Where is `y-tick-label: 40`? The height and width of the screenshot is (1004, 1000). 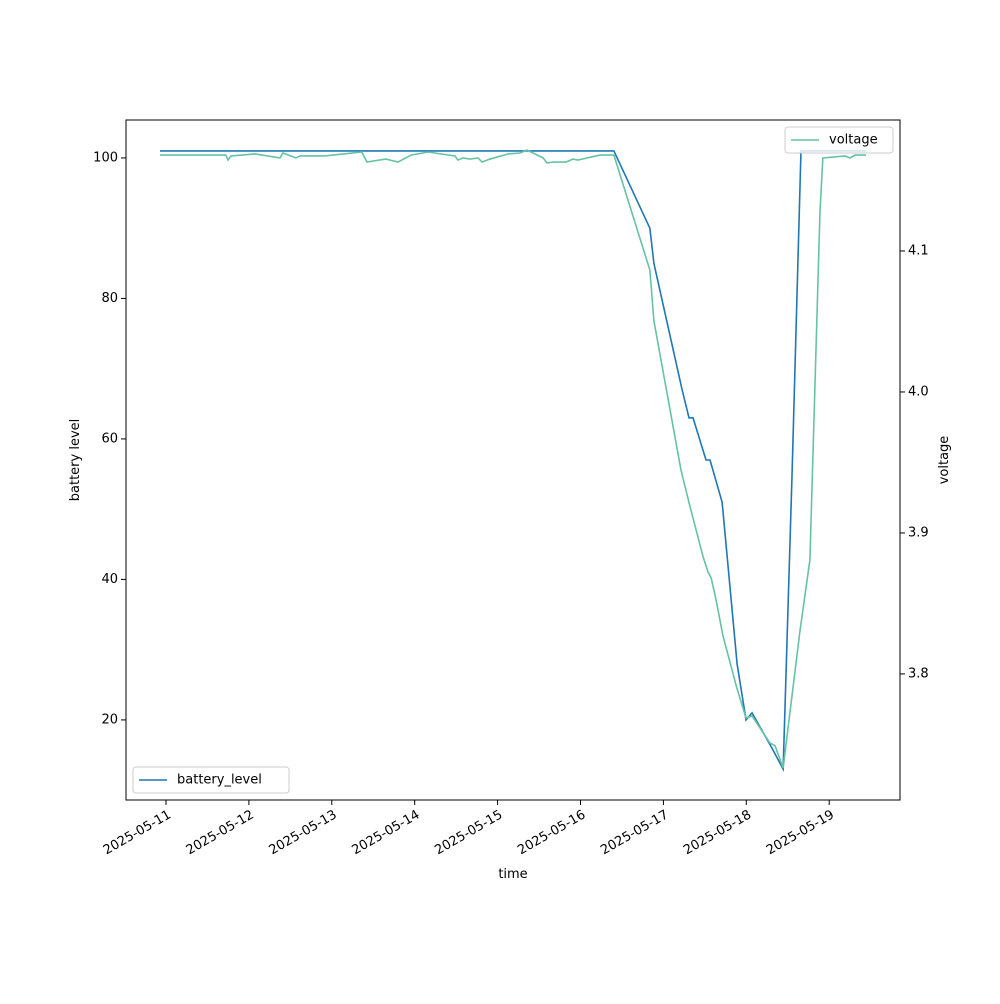
y-tick-label: 40 is located at coordinates (109, 579).